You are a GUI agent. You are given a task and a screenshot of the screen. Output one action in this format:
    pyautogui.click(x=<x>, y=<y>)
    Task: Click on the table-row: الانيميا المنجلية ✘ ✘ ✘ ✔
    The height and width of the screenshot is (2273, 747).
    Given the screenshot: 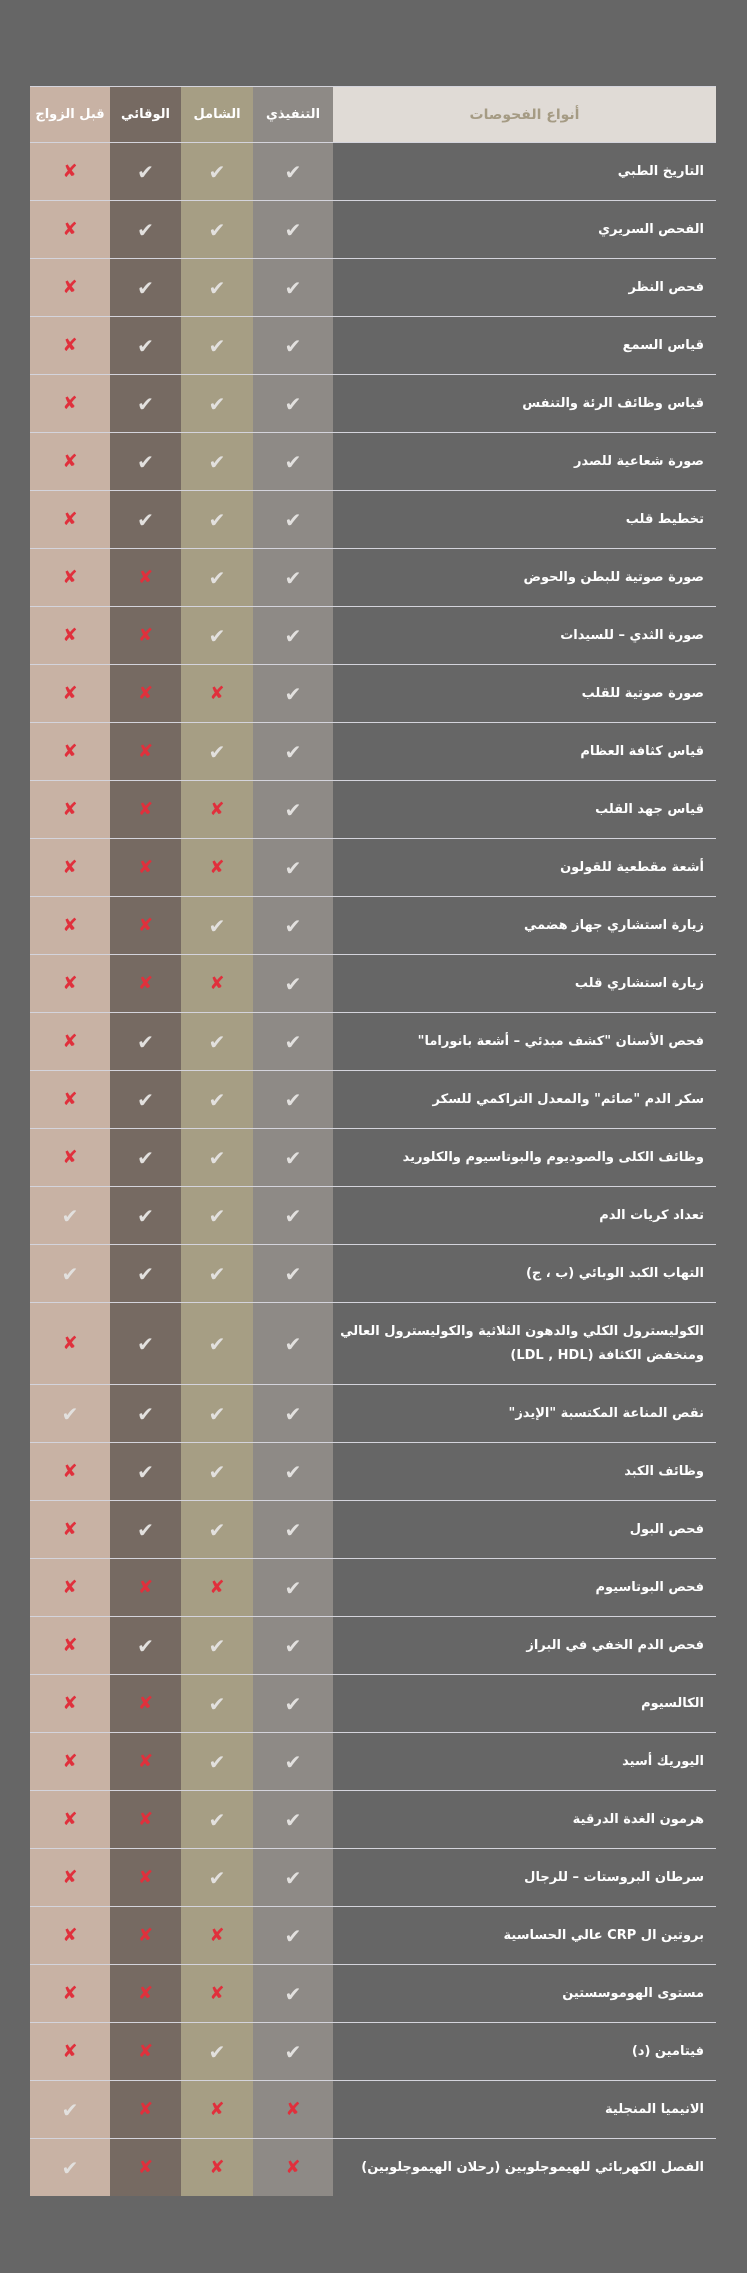 What is the action you would take?
    pyautogui.click(x=373, y=2109)
    